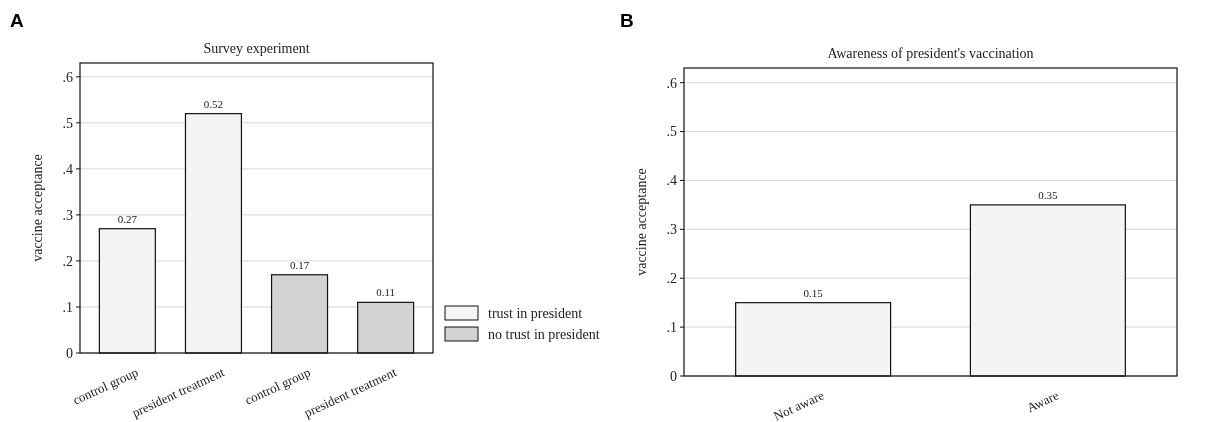  What do you see at coordinates (544, 334) in the screenshot?
I see `legend-label: no trust in president` at bounding box center [544, 334].